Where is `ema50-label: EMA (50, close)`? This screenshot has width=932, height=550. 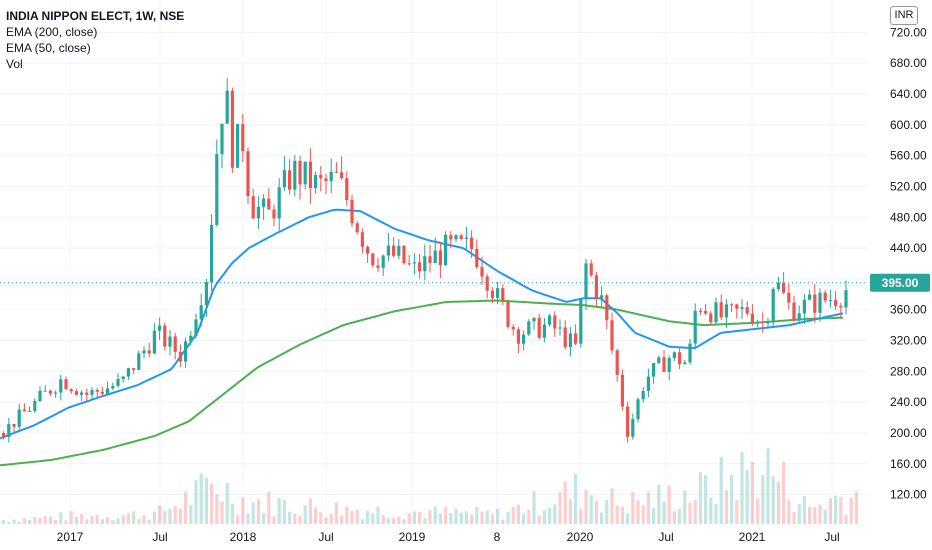
ema50-label: EMA (50, close) is located at coordinates (48, 48).